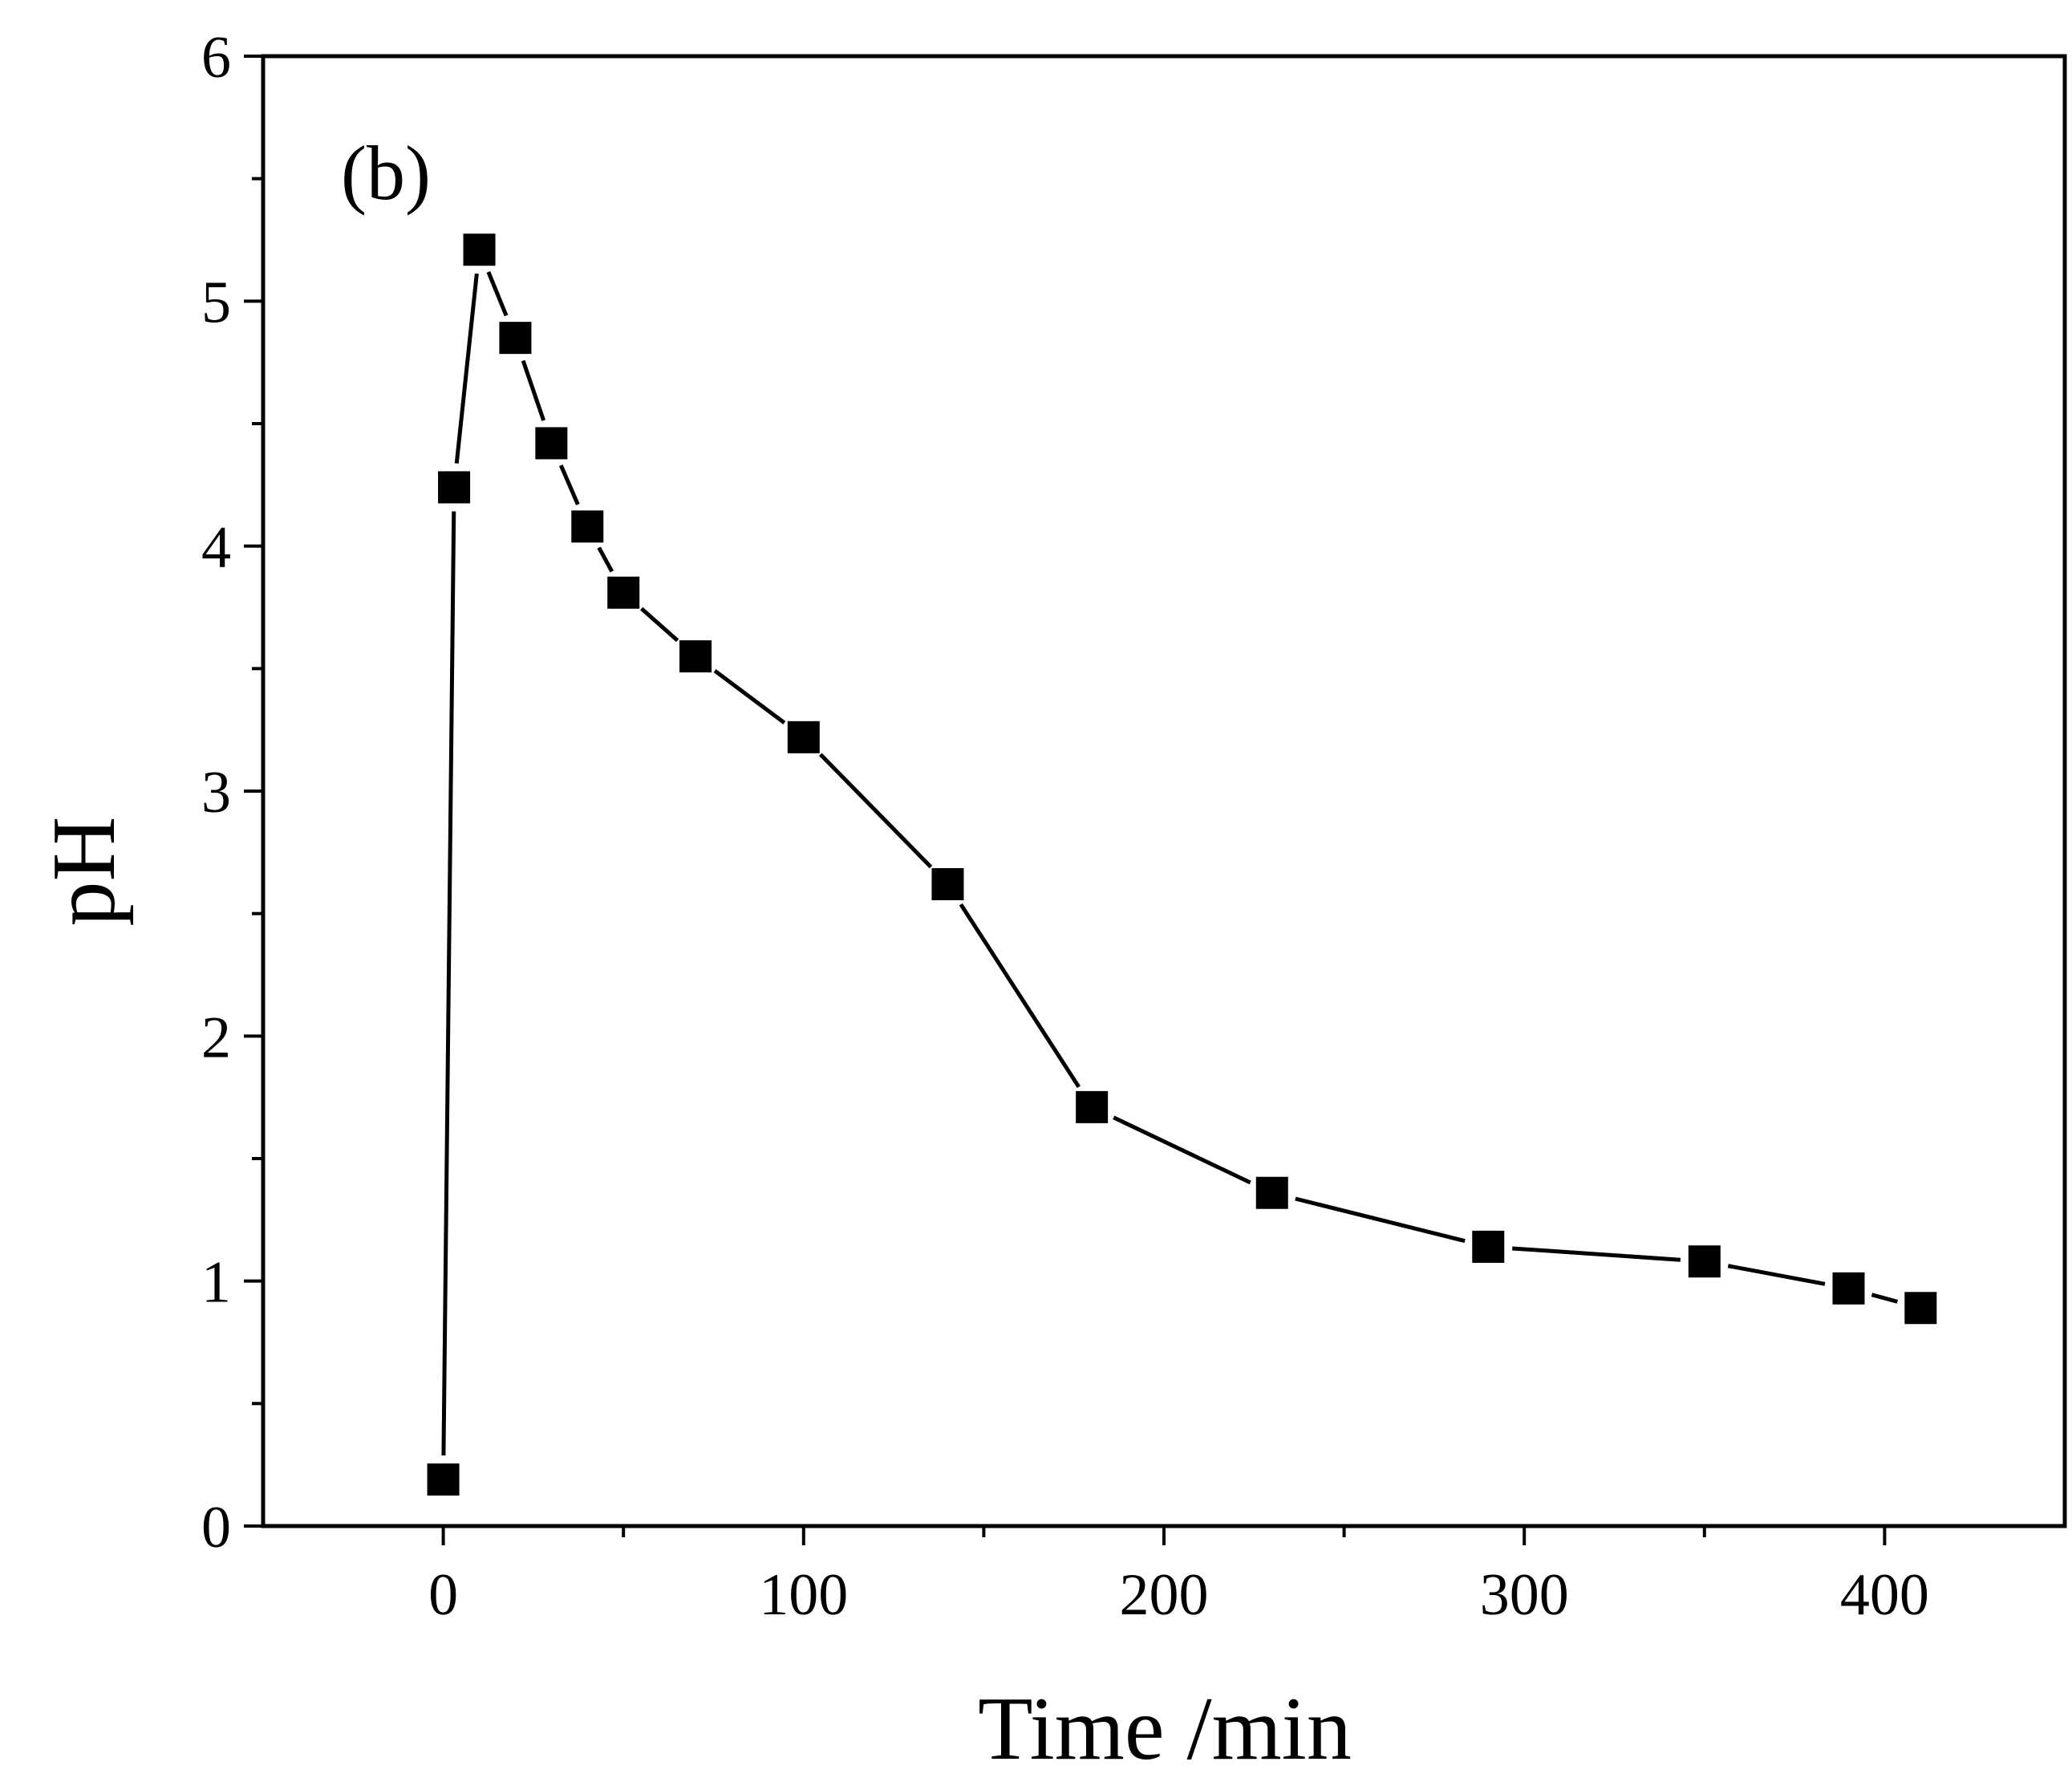 Image resolution: width=2072 pixels, height=1786 pixels. I want to click on x-tick-label: 100, so click(804, 1595).